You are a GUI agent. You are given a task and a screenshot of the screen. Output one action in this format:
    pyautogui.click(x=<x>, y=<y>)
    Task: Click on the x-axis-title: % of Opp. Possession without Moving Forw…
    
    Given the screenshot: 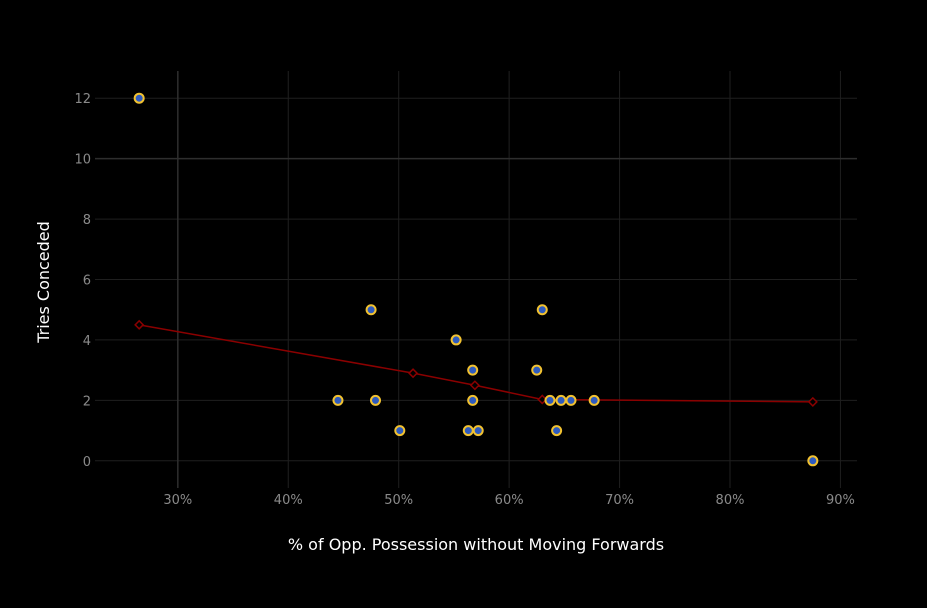 What is the action you would take?
    pyautogui.click(x=476, y=544)
    